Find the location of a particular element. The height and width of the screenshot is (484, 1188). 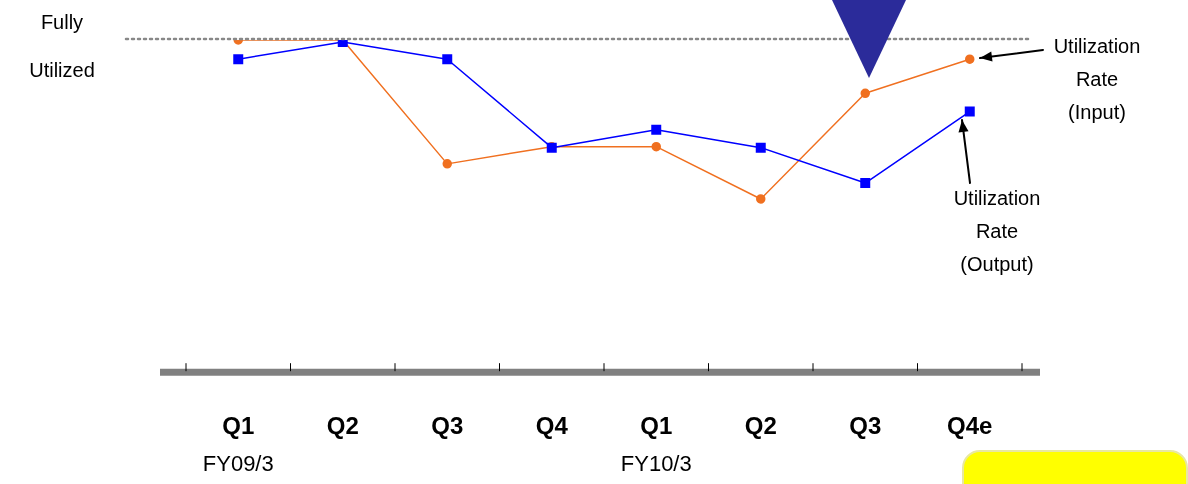

x-tick-label: Q4e is located at coordinates (970, 426).